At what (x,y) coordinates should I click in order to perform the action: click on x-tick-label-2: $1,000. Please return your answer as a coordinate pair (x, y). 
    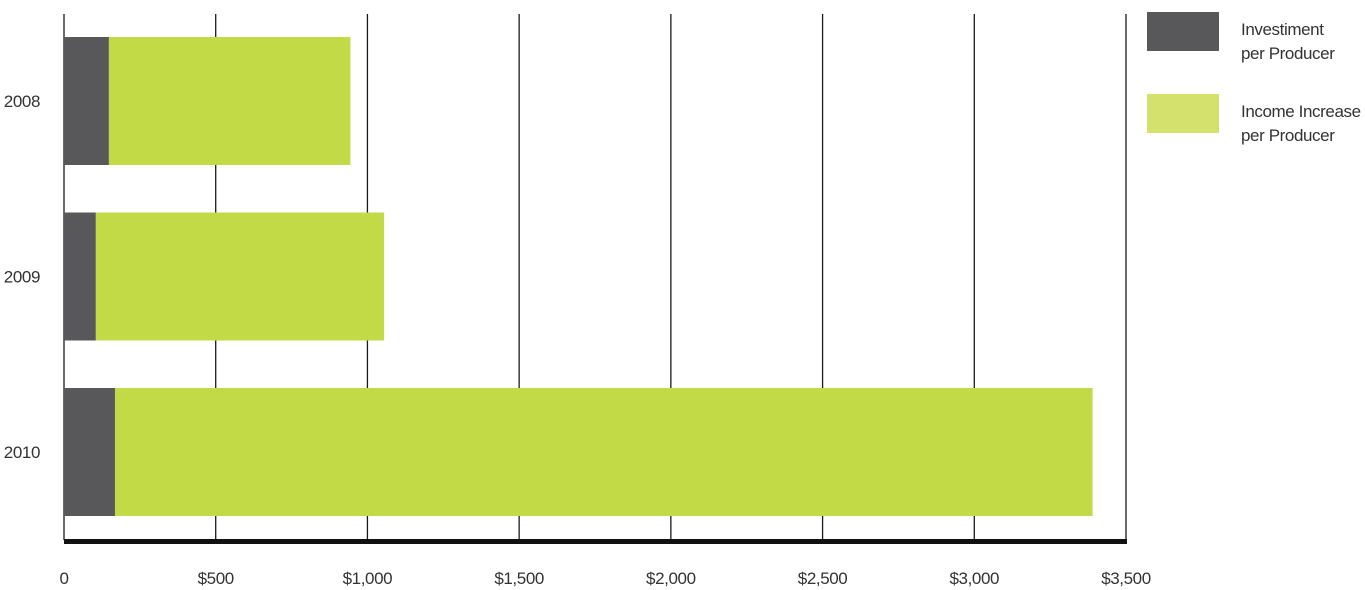
    Looking at the image, I should click on (368, 578).